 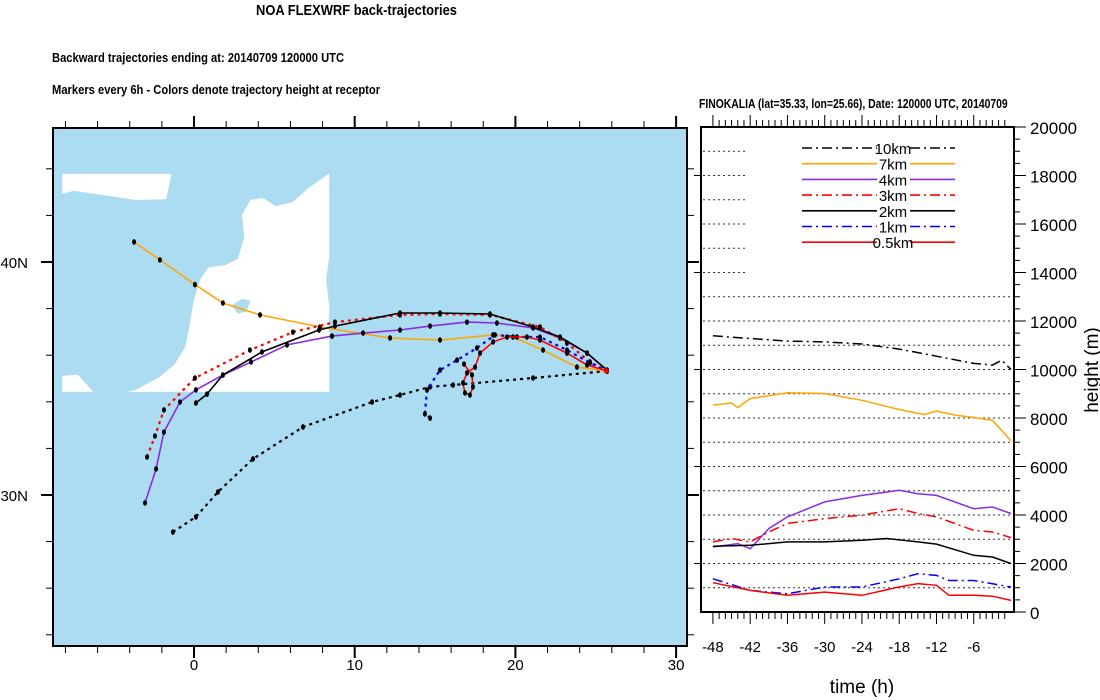 I want to click on y-tick-label: 14000, so click(x=1053, y=274).